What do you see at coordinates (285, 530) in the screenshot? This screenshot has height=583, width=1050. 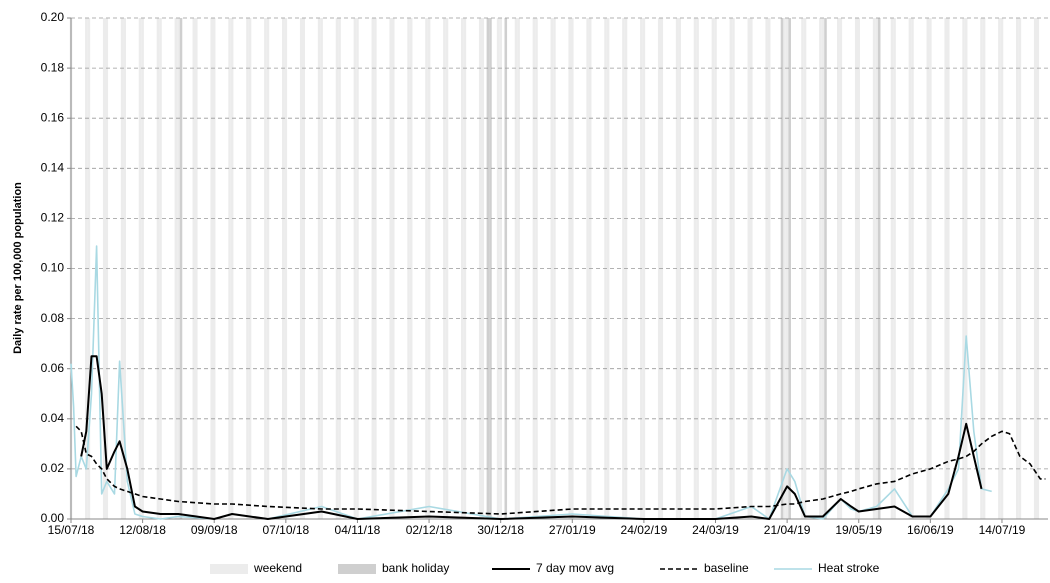 I see `x-tick-label: 07/10/18` at bounding box center [285, 530].